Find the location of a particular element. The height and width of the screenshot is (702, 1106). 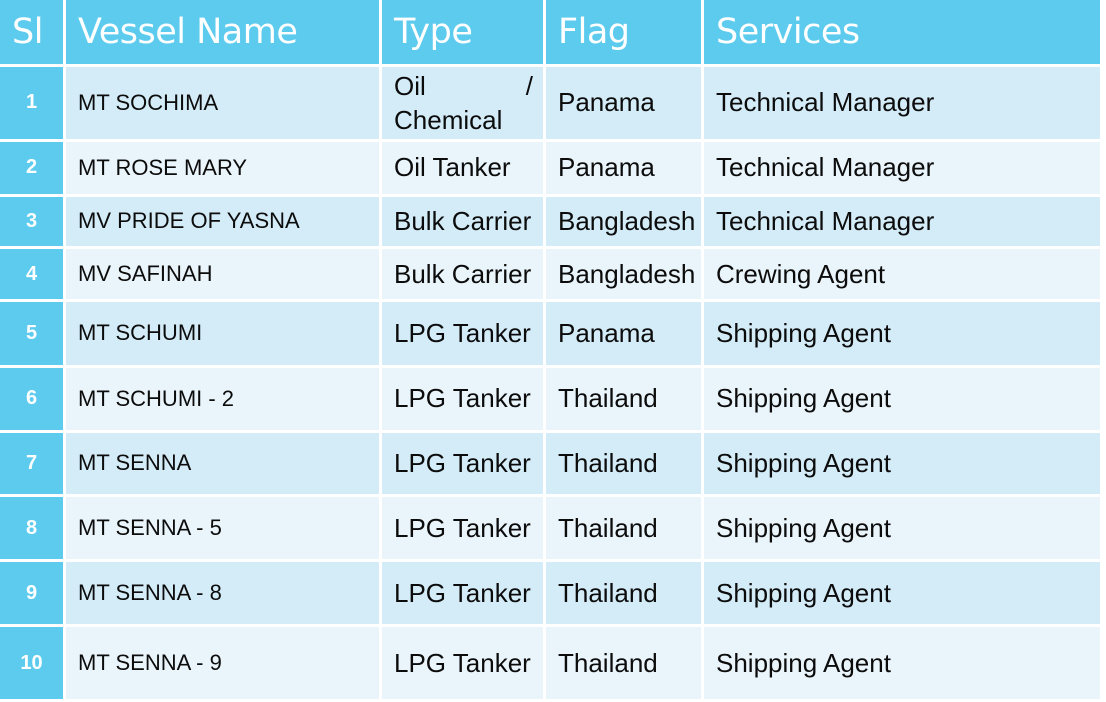

row-vessel-name: MV PRIDE OF YASNA is located at coordinates (222, 221).